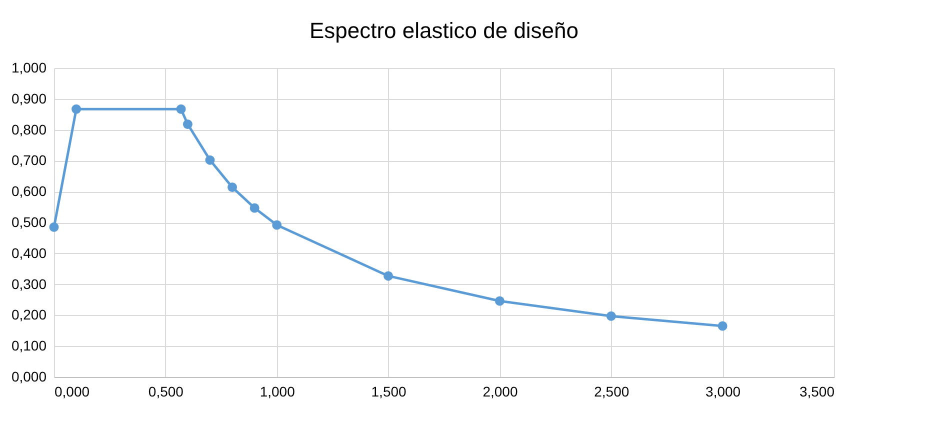  Describe the element at coordinates (500, 392) in the screenshot. I see `x-tick-label: 2,000` at that location.